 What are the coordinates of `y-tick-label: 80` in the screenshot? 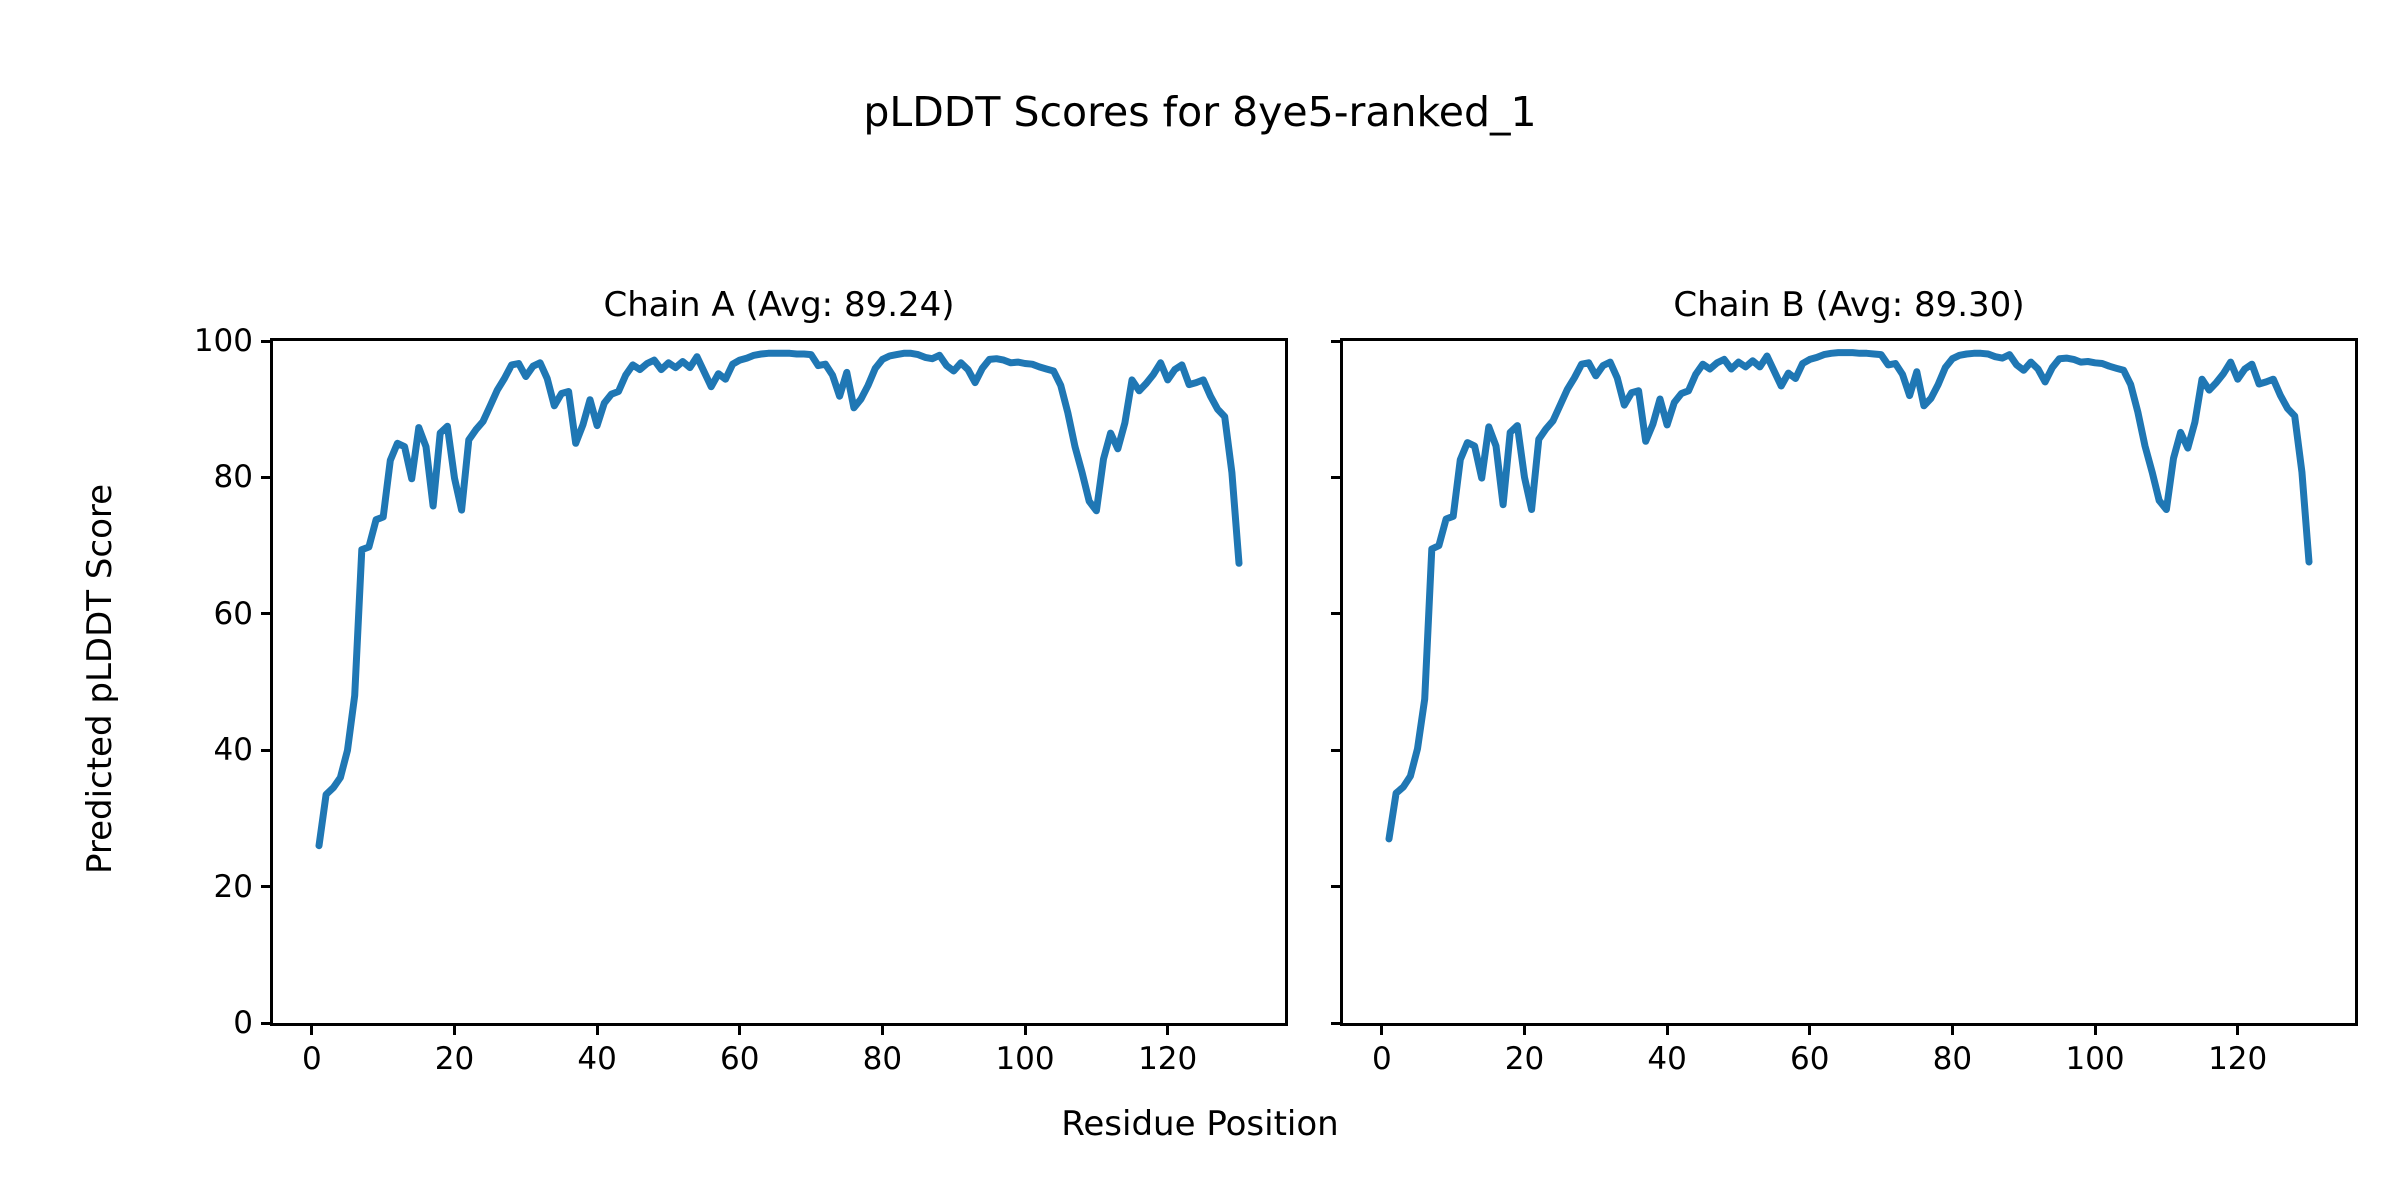 It's located at (233, 477).